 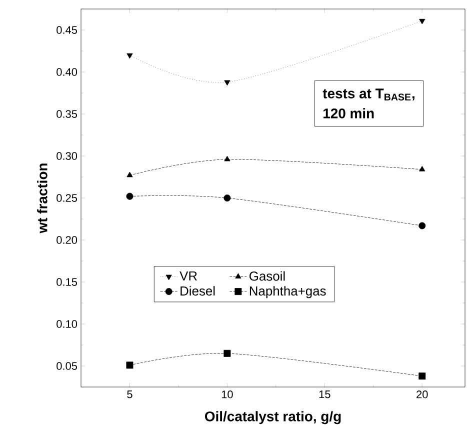 I want to click on legend-label: Gasoil, so click(x=267, y=276).